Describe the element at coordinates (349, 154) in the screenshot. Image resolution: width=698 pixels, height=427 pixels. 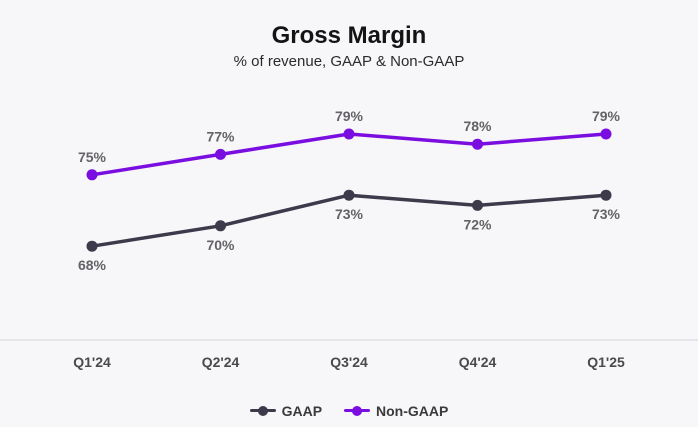
I see `series-line-non-gaap` at that location.